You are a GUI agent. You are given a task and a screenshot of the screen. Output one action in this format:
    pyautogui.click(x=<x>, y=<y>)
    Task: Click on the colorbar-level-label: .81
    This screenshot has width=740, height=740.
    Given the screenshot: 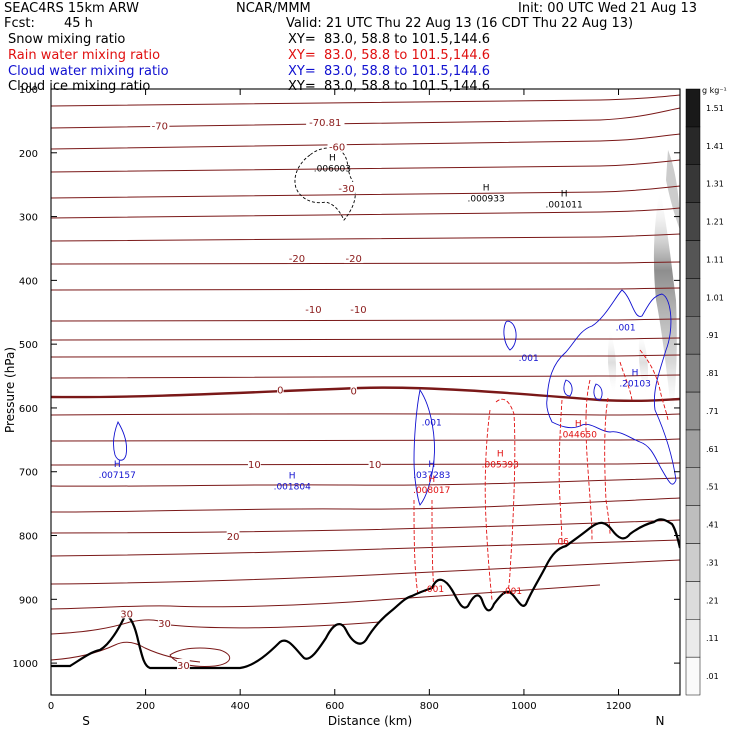 What is the action you would take?
    pyautogui.click(x=712, y=373)
    